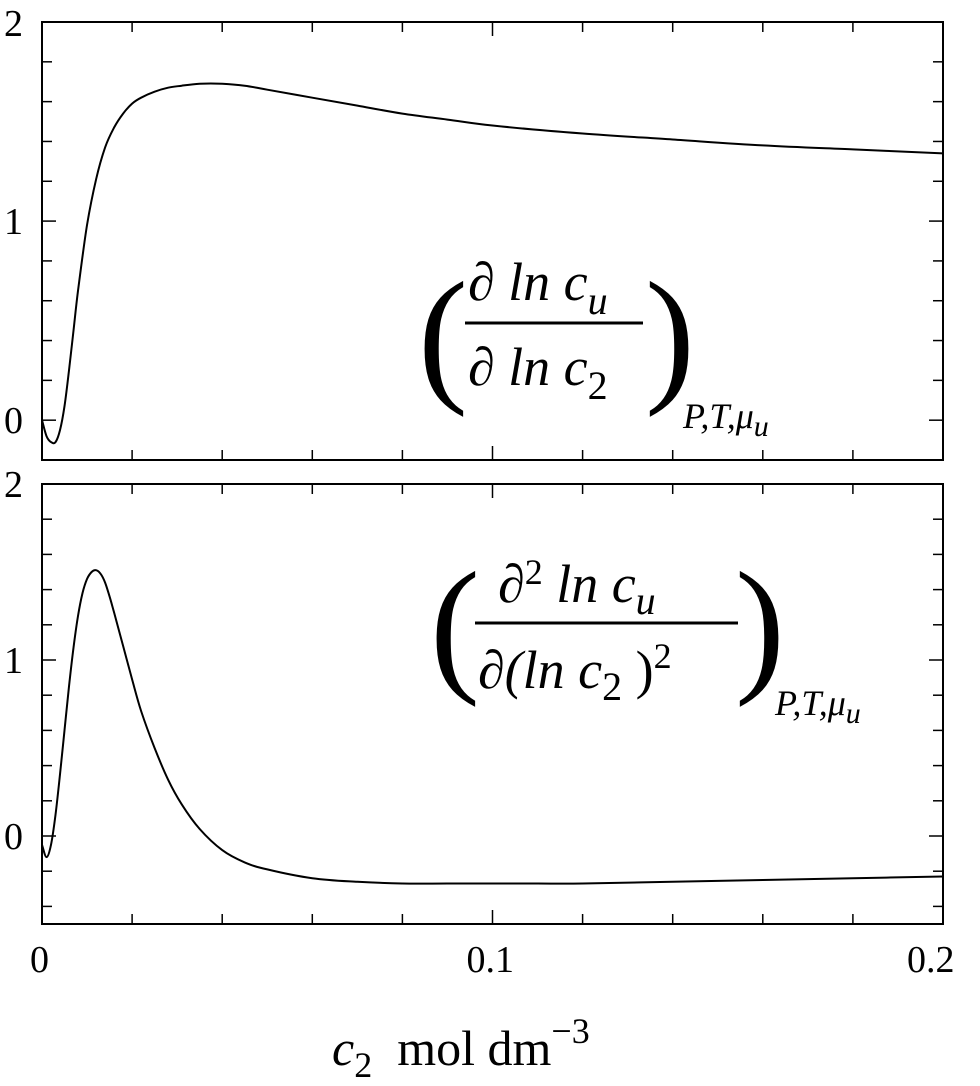  Describe the element at coordinates (13, 661) in the screenshot. I see `y-tick-label-bottom-1: 1` at that location.